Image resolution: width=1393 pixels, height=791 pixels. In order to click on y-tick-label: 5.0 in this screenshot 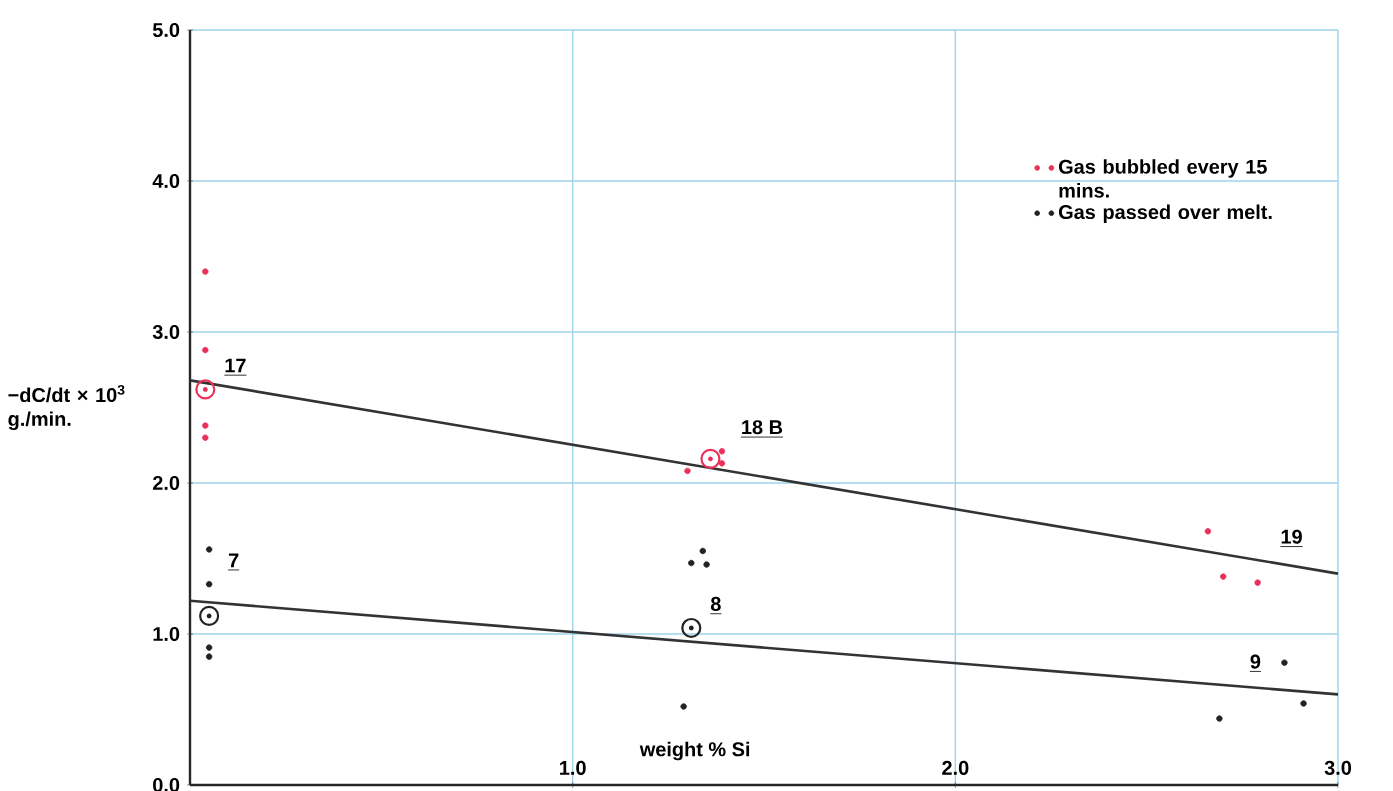, I will do `click(166, 30)`.